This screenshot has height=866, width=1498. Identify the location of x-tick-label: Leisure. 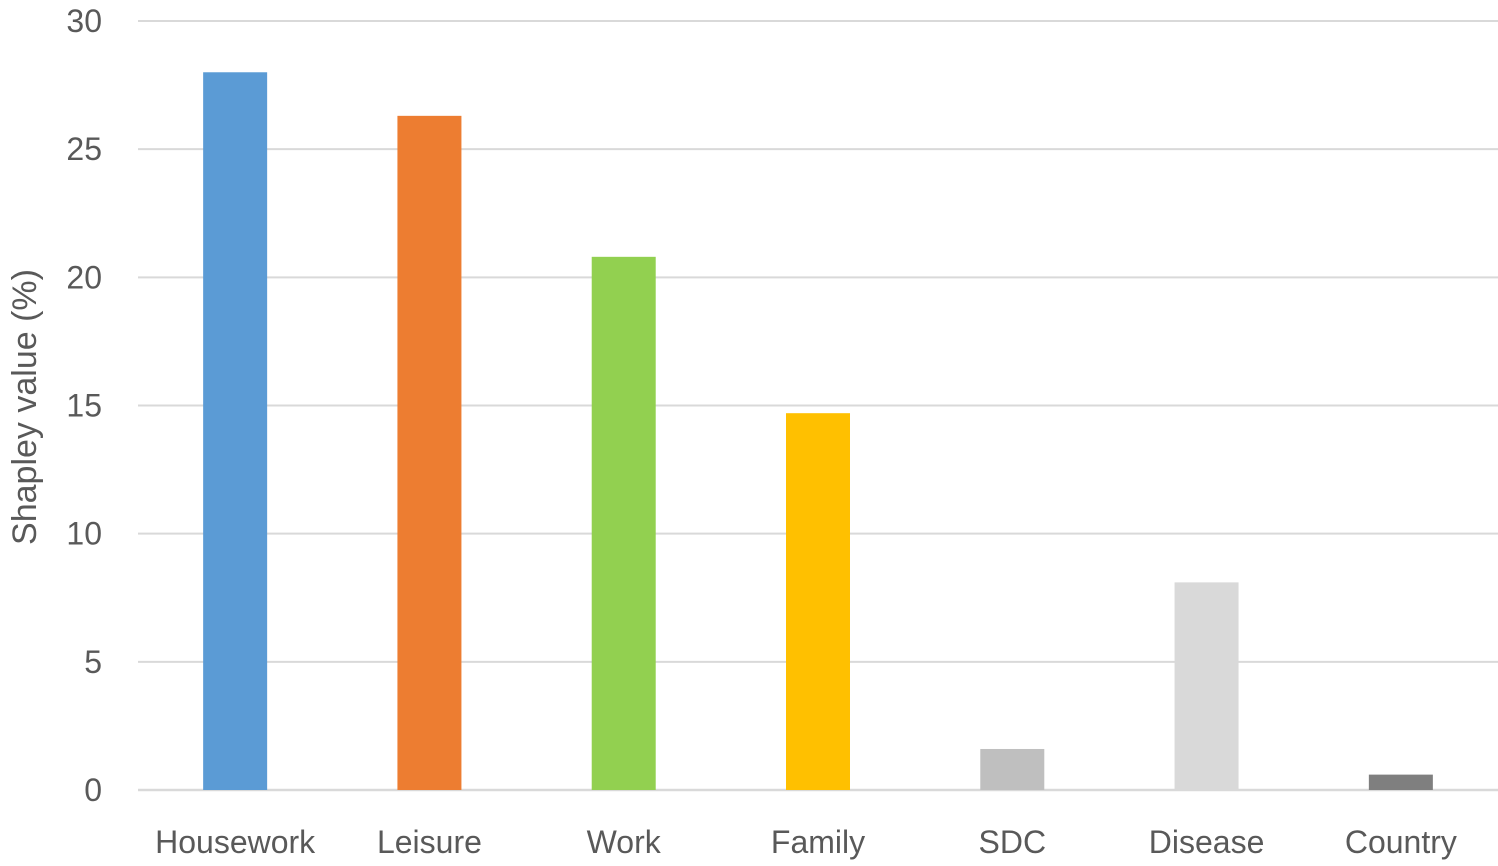
(429, 842).